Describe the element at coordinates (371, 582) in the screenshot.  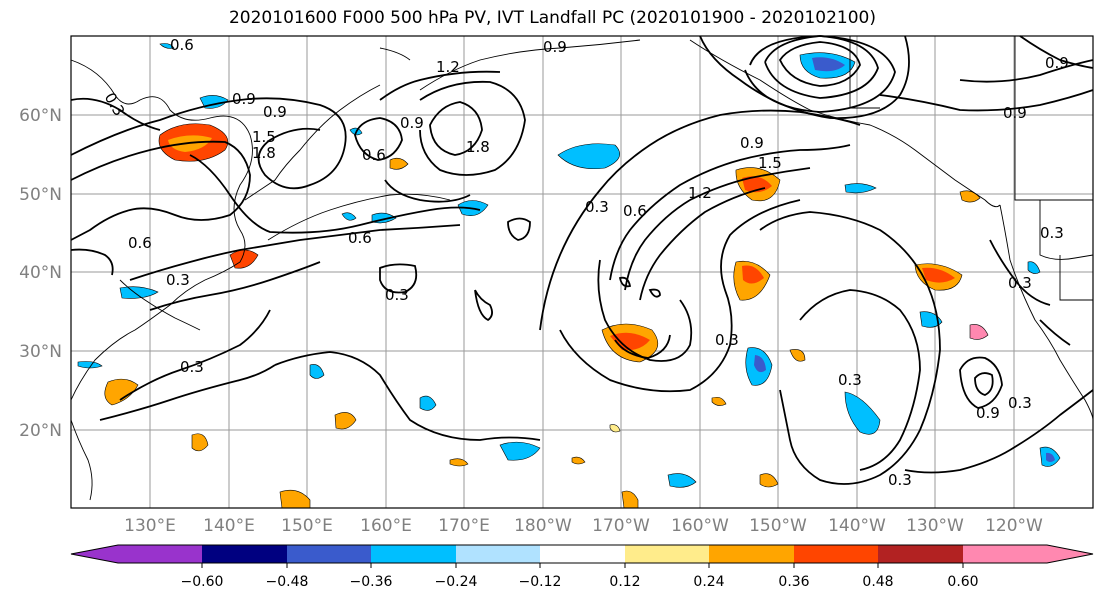
I see `colorbar-tick-label: −0.36` at that location.